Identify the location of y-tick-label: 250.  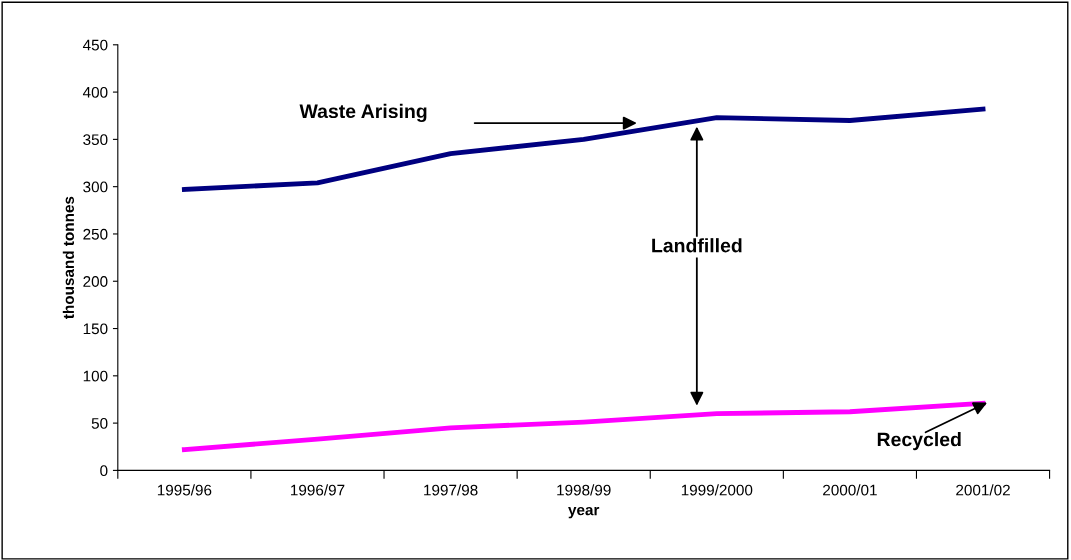
(95, 234).